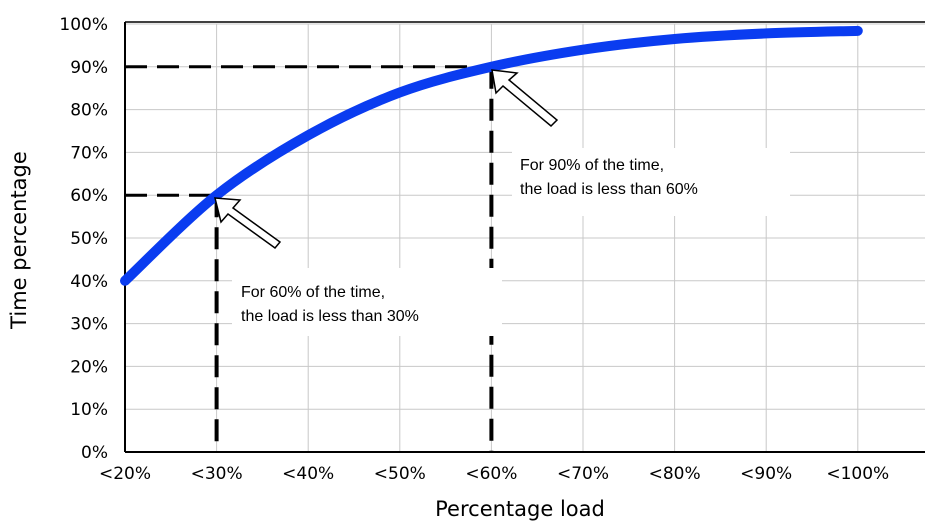 The width and height of the screenshot is (938, 523). I want to click on y-axis-title: Time percentage, so click(19, 240).